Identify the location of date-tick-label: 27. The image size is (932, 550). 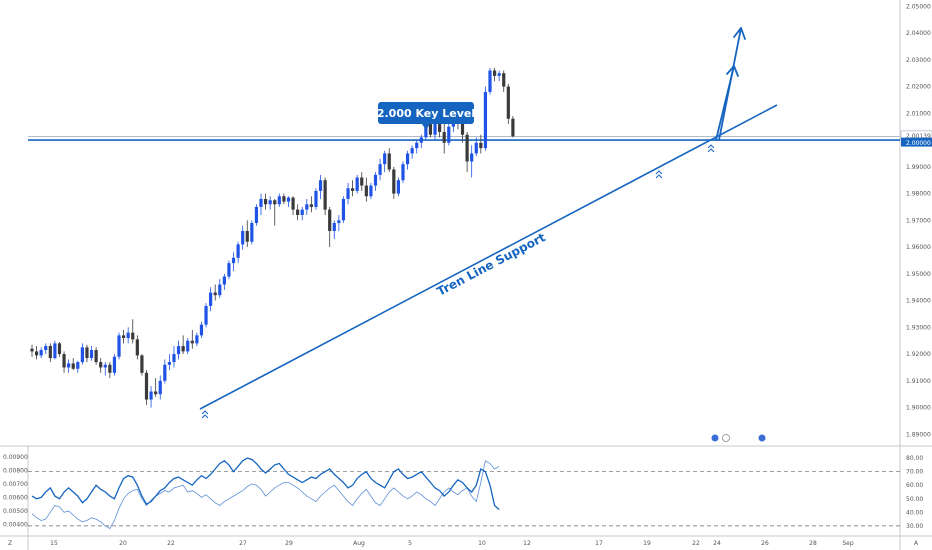
(243, 543).